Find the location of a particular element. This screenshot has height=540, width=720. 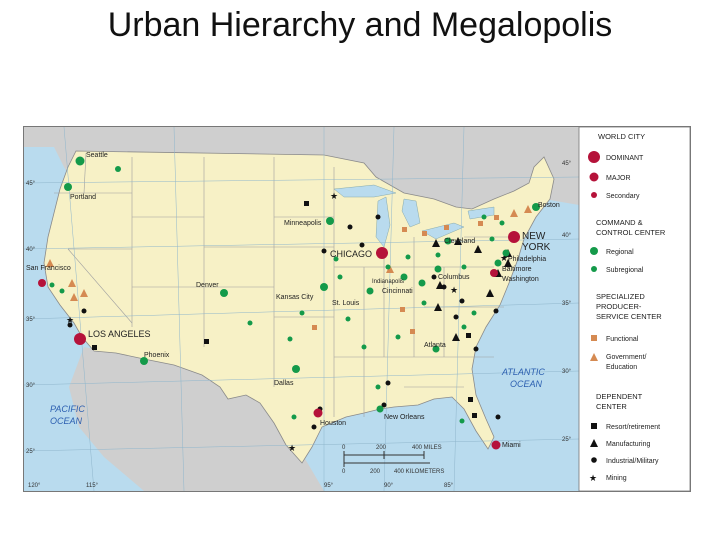

city-baltimore-marker is located at coordinates (498, 263).